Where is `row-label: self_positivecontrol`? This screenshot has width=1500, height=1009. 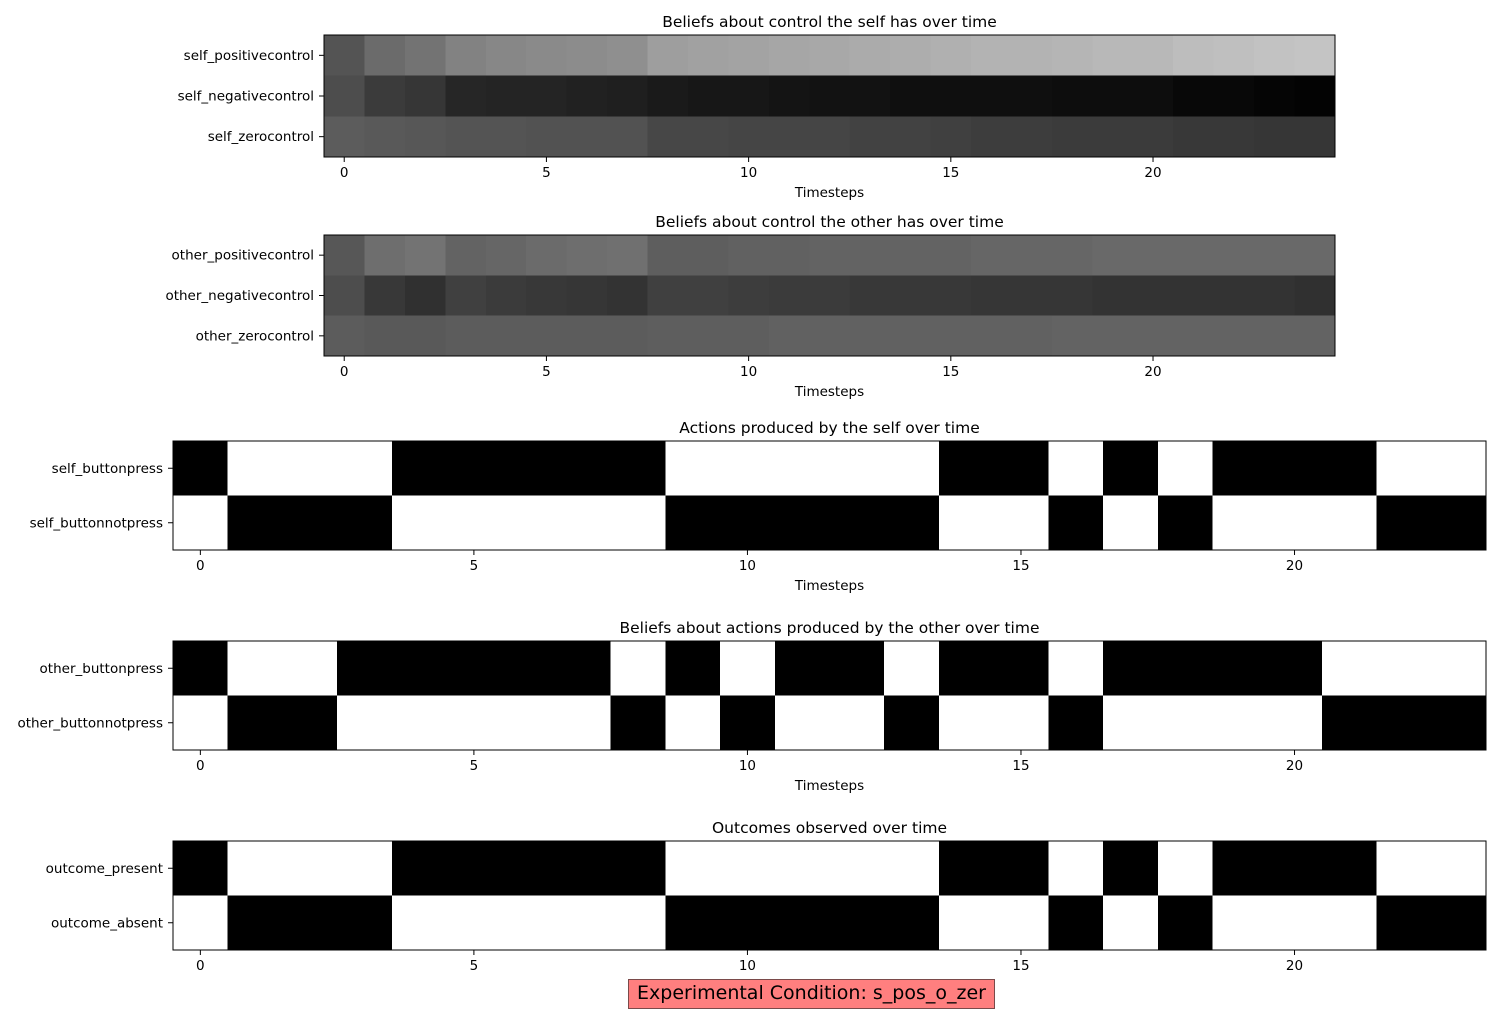
row-label: self_positivecontrol is located at coordinates (249, 56).